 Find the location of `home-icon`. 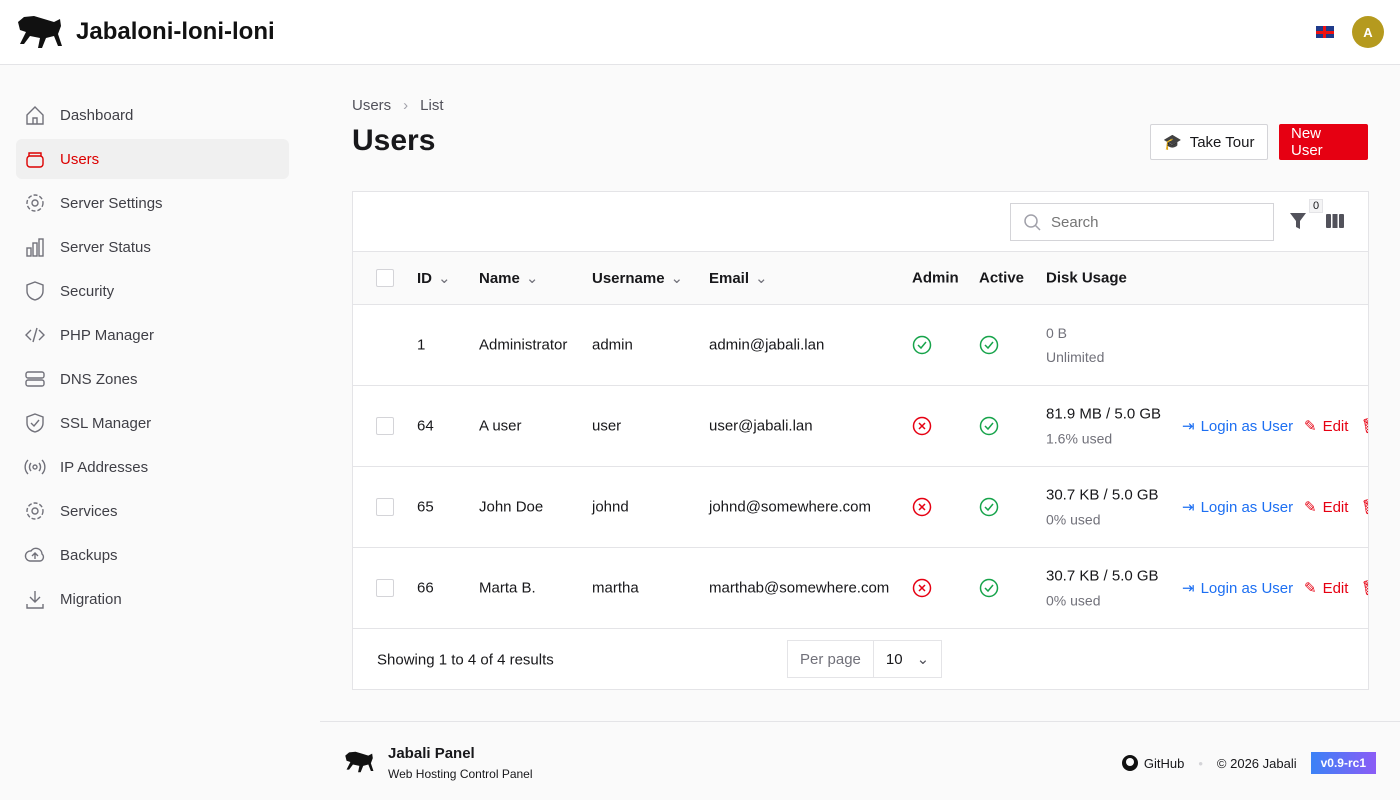

home-icon is located at coordinates (35, 115).